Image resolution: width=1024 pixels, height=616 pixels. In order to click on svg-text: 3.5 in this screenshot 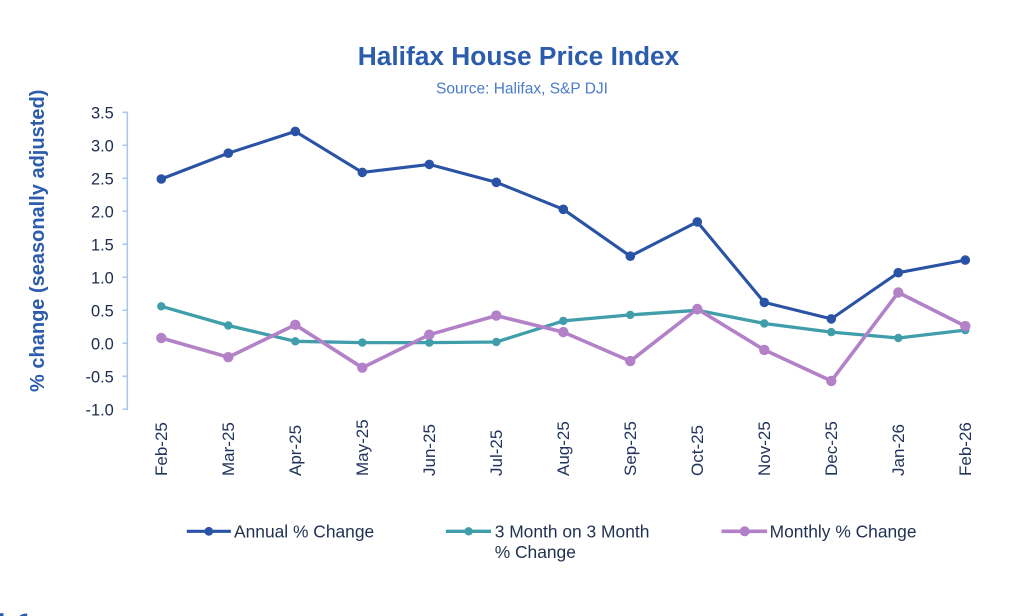, I will do `click(102, 114)`.